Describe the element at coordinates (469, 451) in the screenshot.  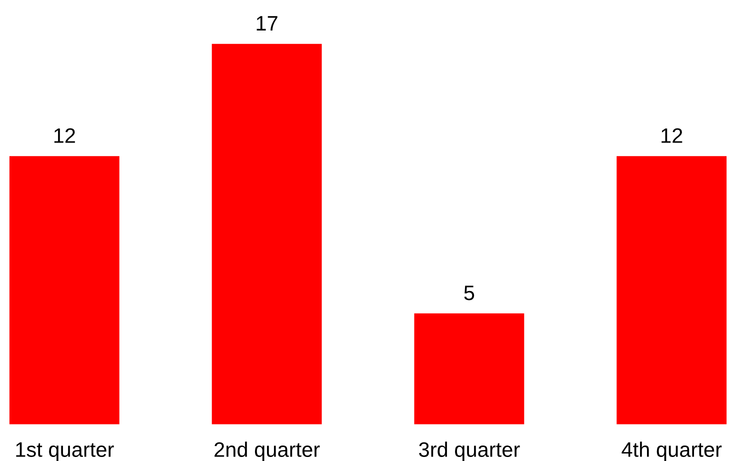
I see `x-tick-label: 3rd quarter` at that location.